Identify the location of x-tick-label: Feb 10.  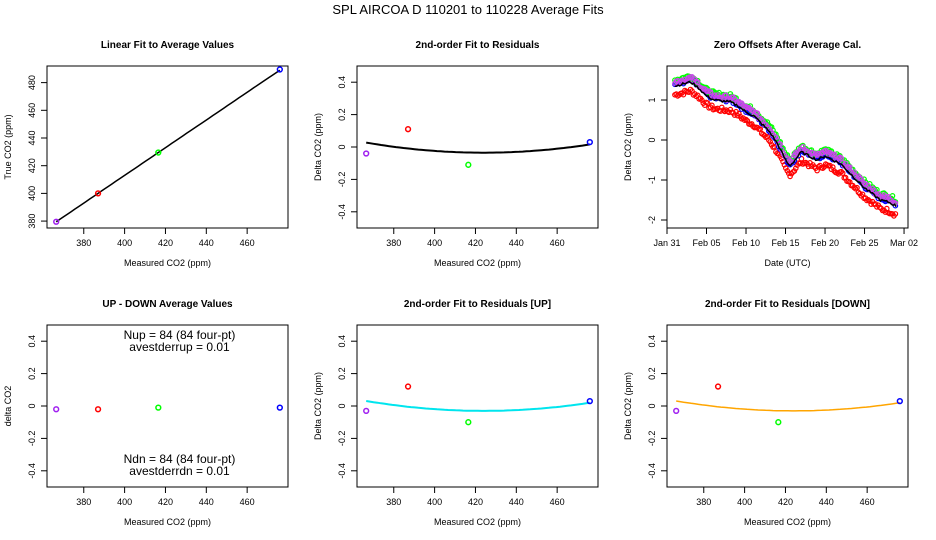
(746, 243).